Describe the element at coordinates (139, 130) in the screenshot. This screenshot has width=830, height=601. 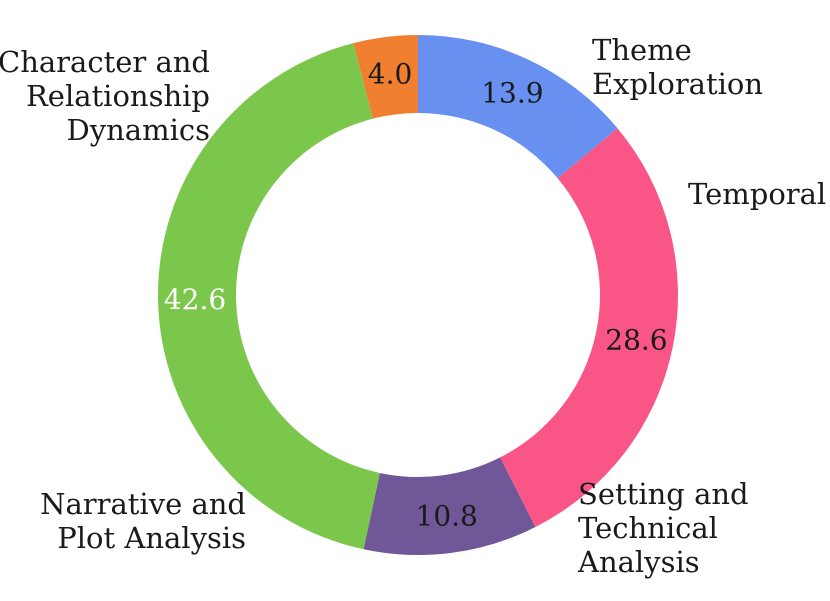
I see `category-label-line: Dynamics` at that location.